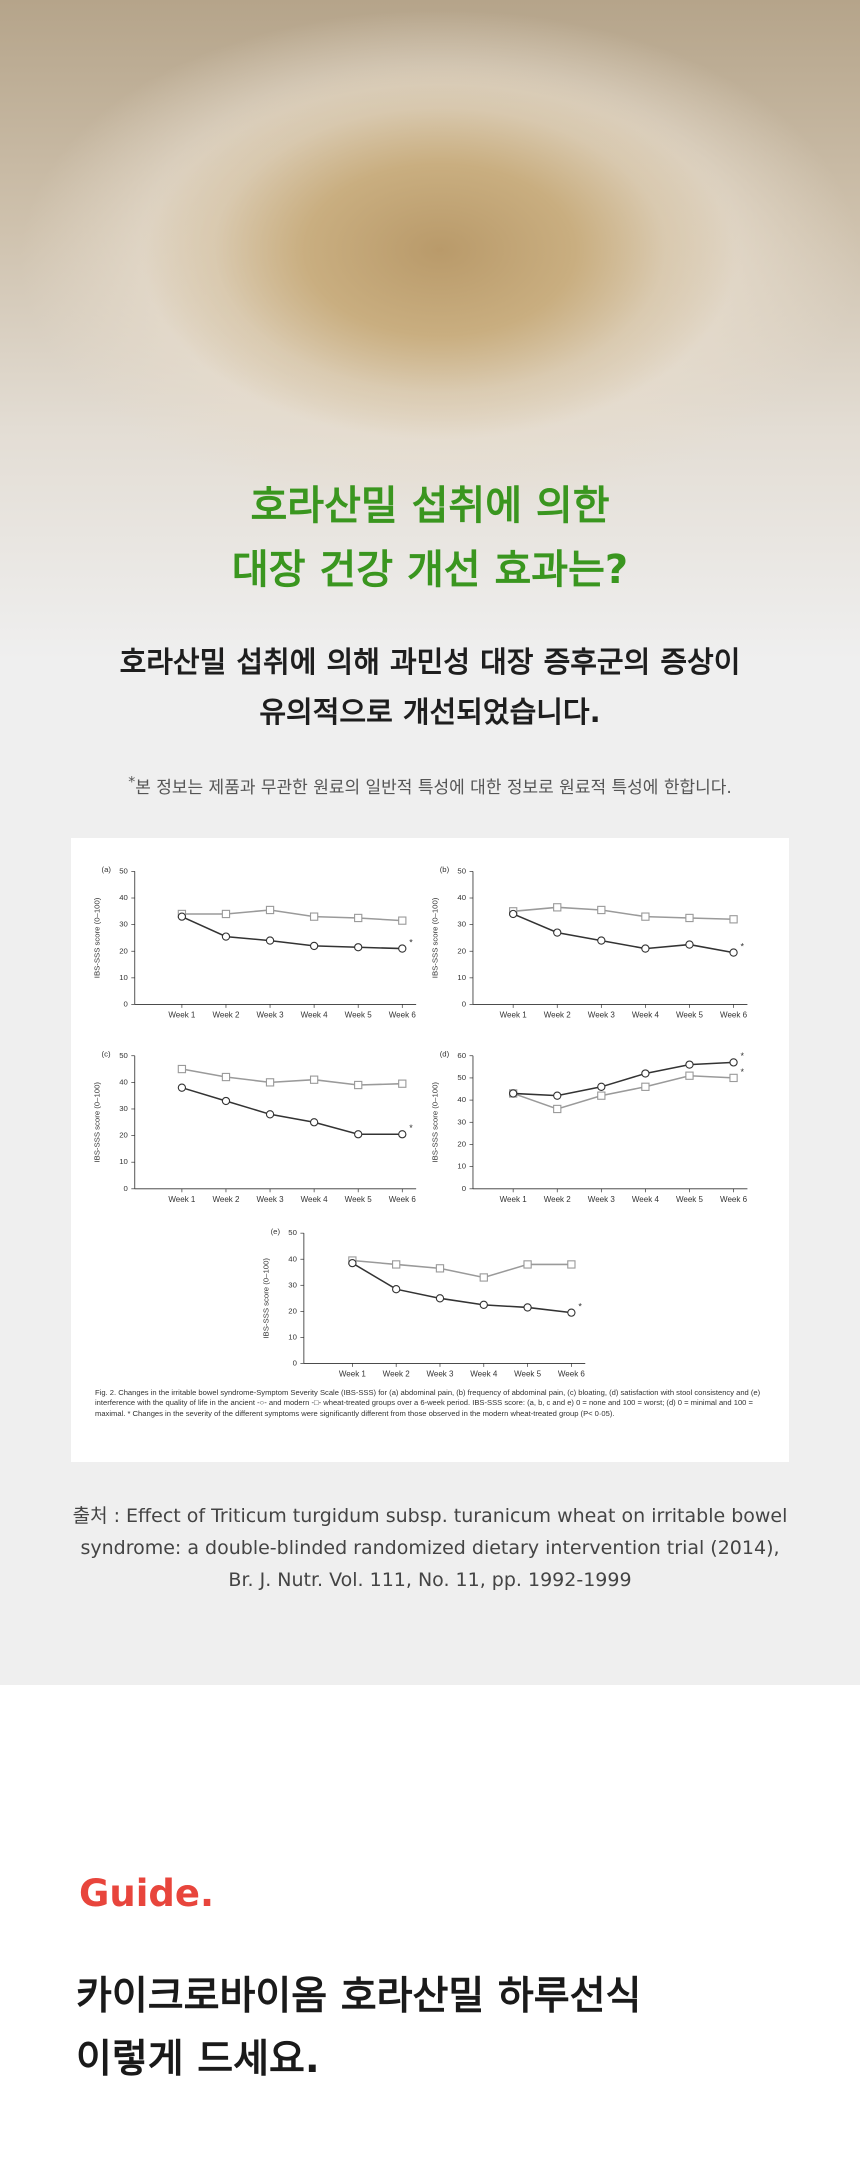  Describe the element at coordinates (358, 2028) in the screenshot. I see `guide-heading: 카이크로바이옴 호라산밀 하루선식 이렇게 드세요.` at that location.